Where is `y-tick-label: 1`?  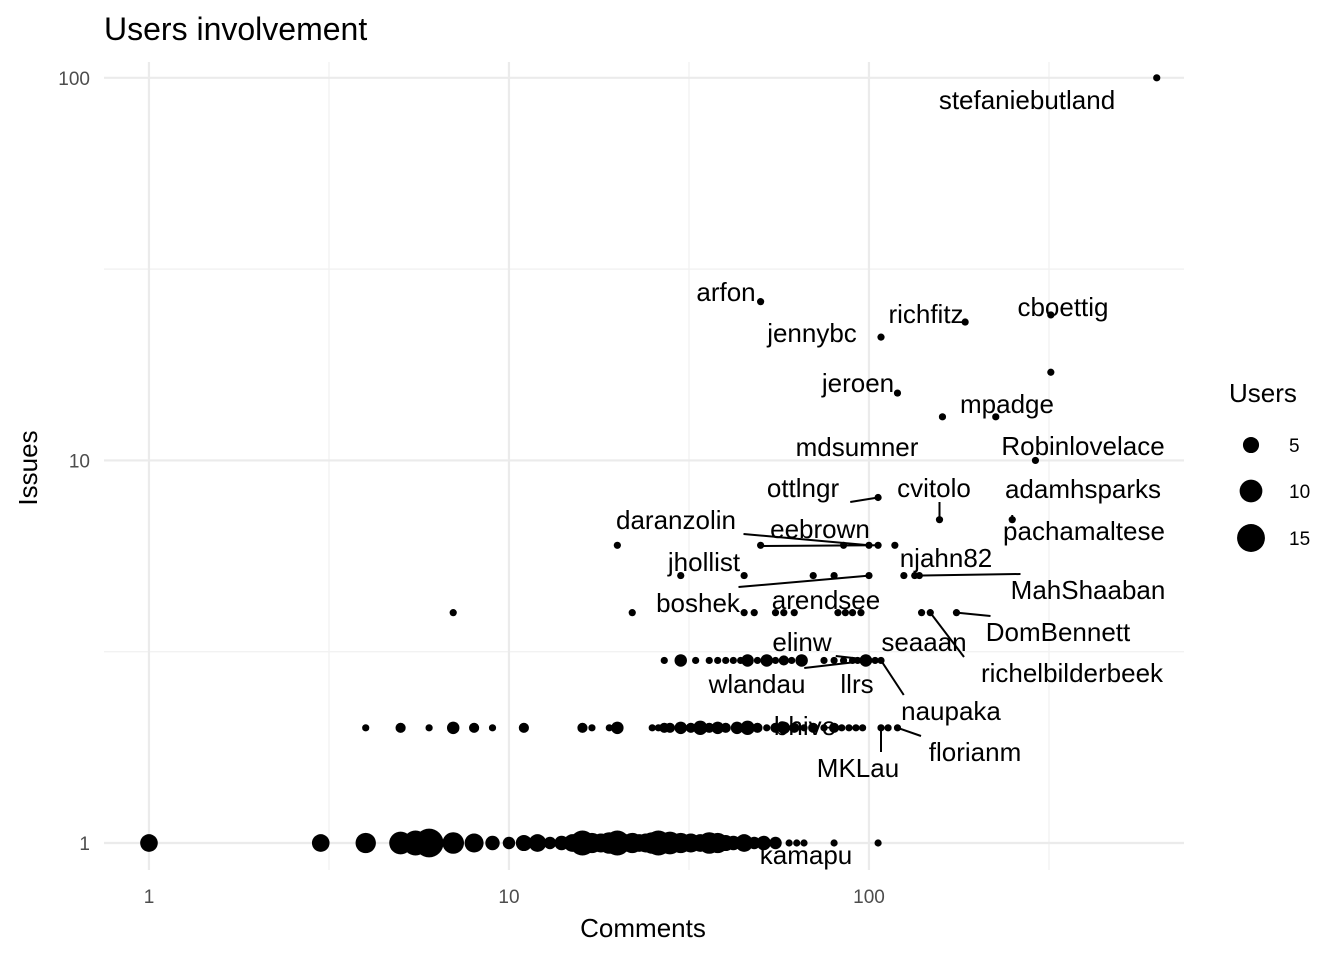
y-tick-label: 1 is located at coordinates (84, 844).